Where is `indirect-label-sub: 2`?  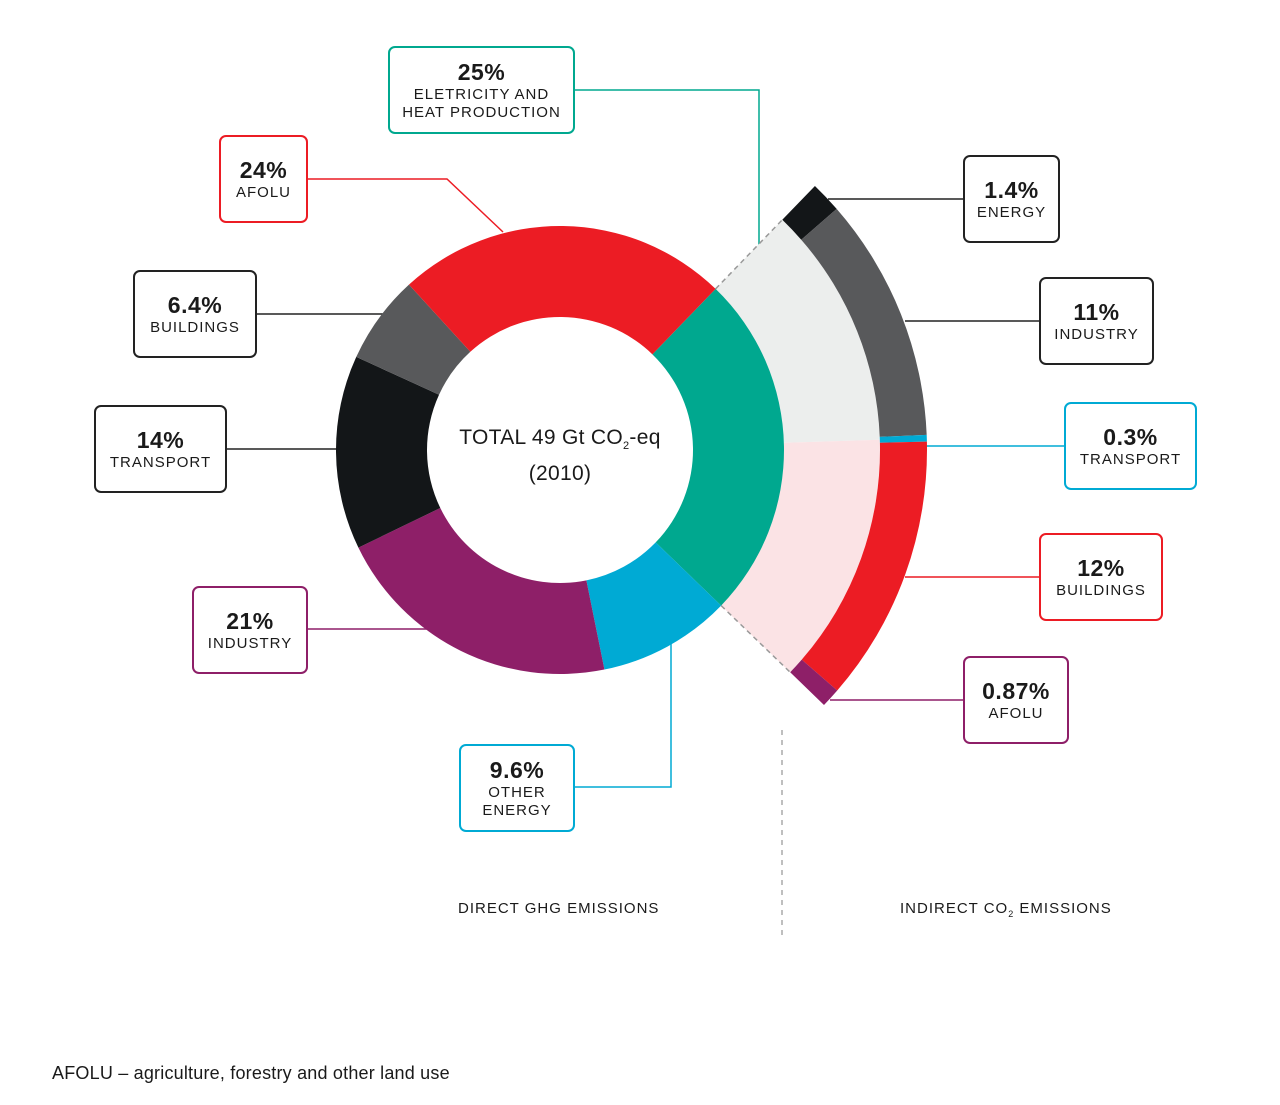 indirect-label-sub: 2 is located at coordinates (1011, 914).